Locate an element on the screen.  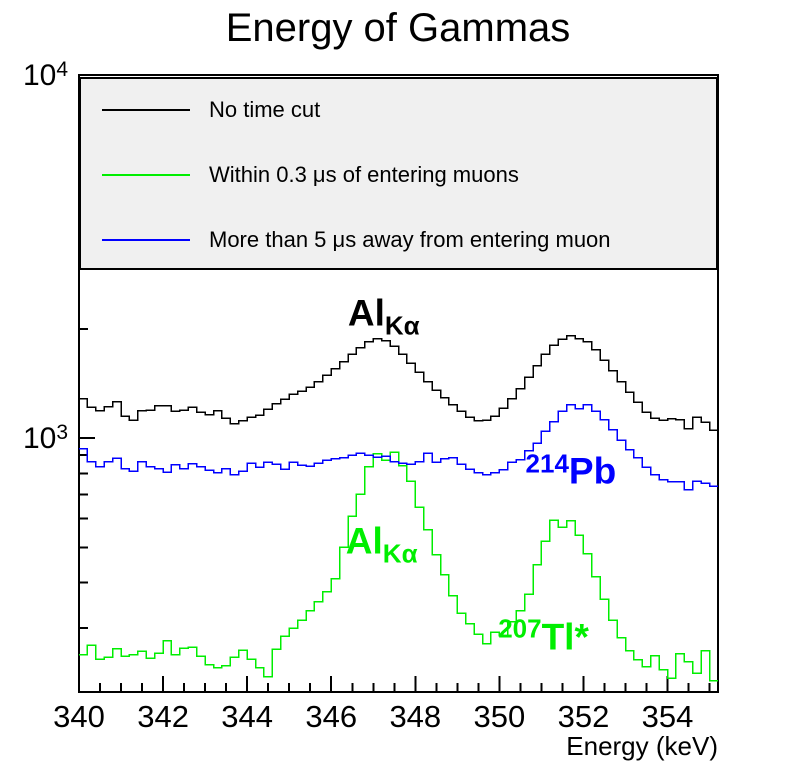
x-tick-label: 354 is located at coordinates (667, 716).